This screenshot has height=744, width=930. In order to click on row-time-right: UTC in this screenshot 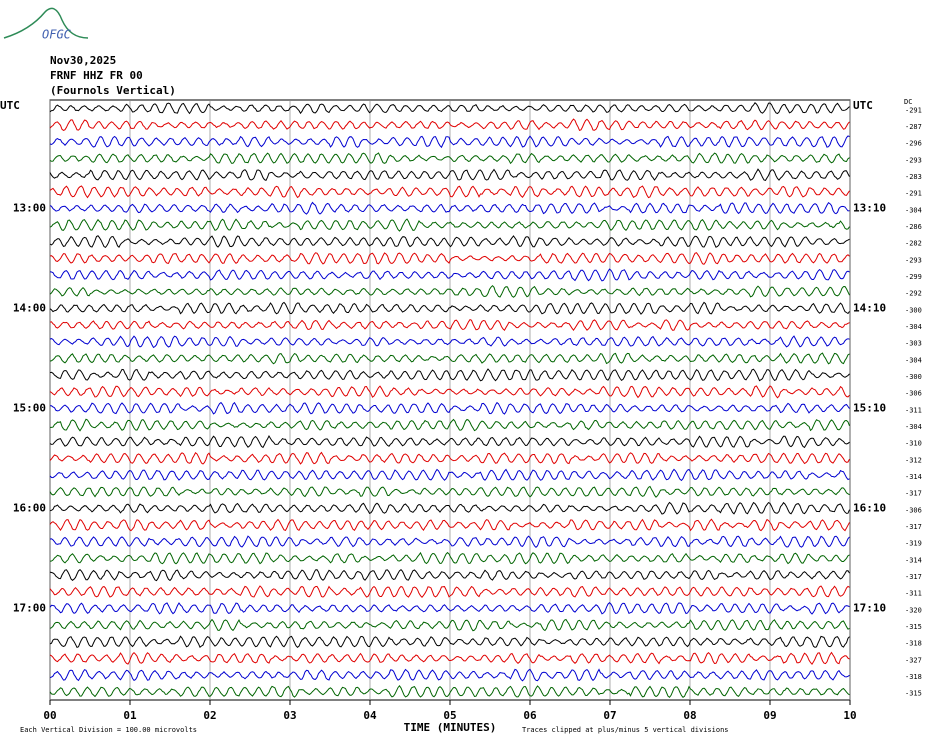, I will do `click(863, 105)`.